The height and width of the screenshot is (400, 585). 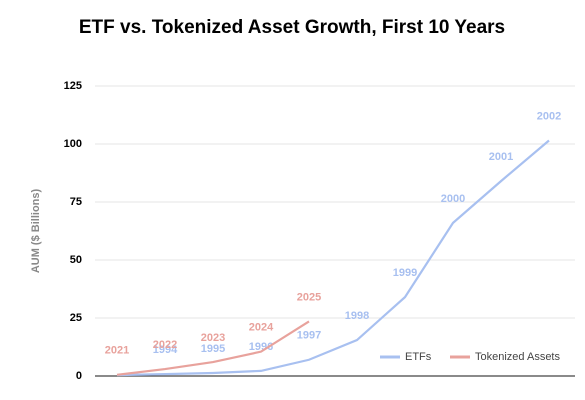 What do you see at coordinates (453, 199) in the screenshot?
I see `point-label: 2000` at bounding box center [453, 199].